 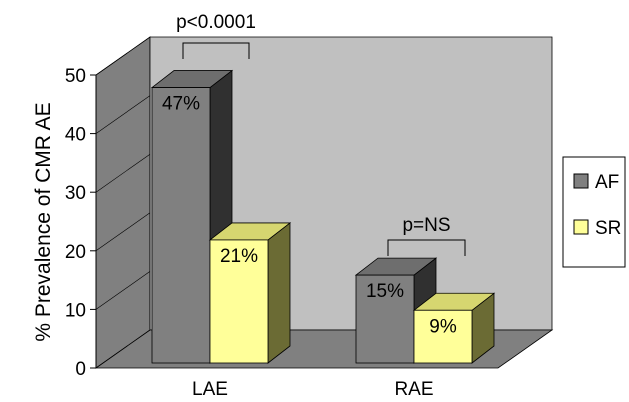 What do you see at coordinates (413, 389) in the screenshot?
I see `x-tick-label: RAE` at bounding box center [413, 389].